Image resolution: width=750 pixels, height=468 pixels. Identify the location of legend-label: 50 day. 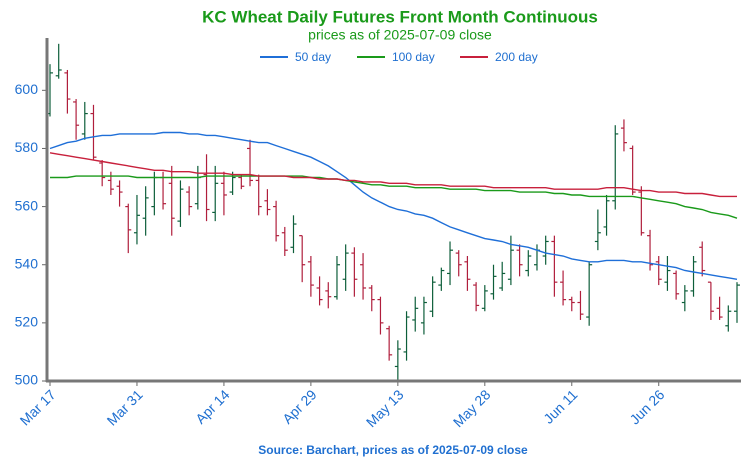
(313, 57).